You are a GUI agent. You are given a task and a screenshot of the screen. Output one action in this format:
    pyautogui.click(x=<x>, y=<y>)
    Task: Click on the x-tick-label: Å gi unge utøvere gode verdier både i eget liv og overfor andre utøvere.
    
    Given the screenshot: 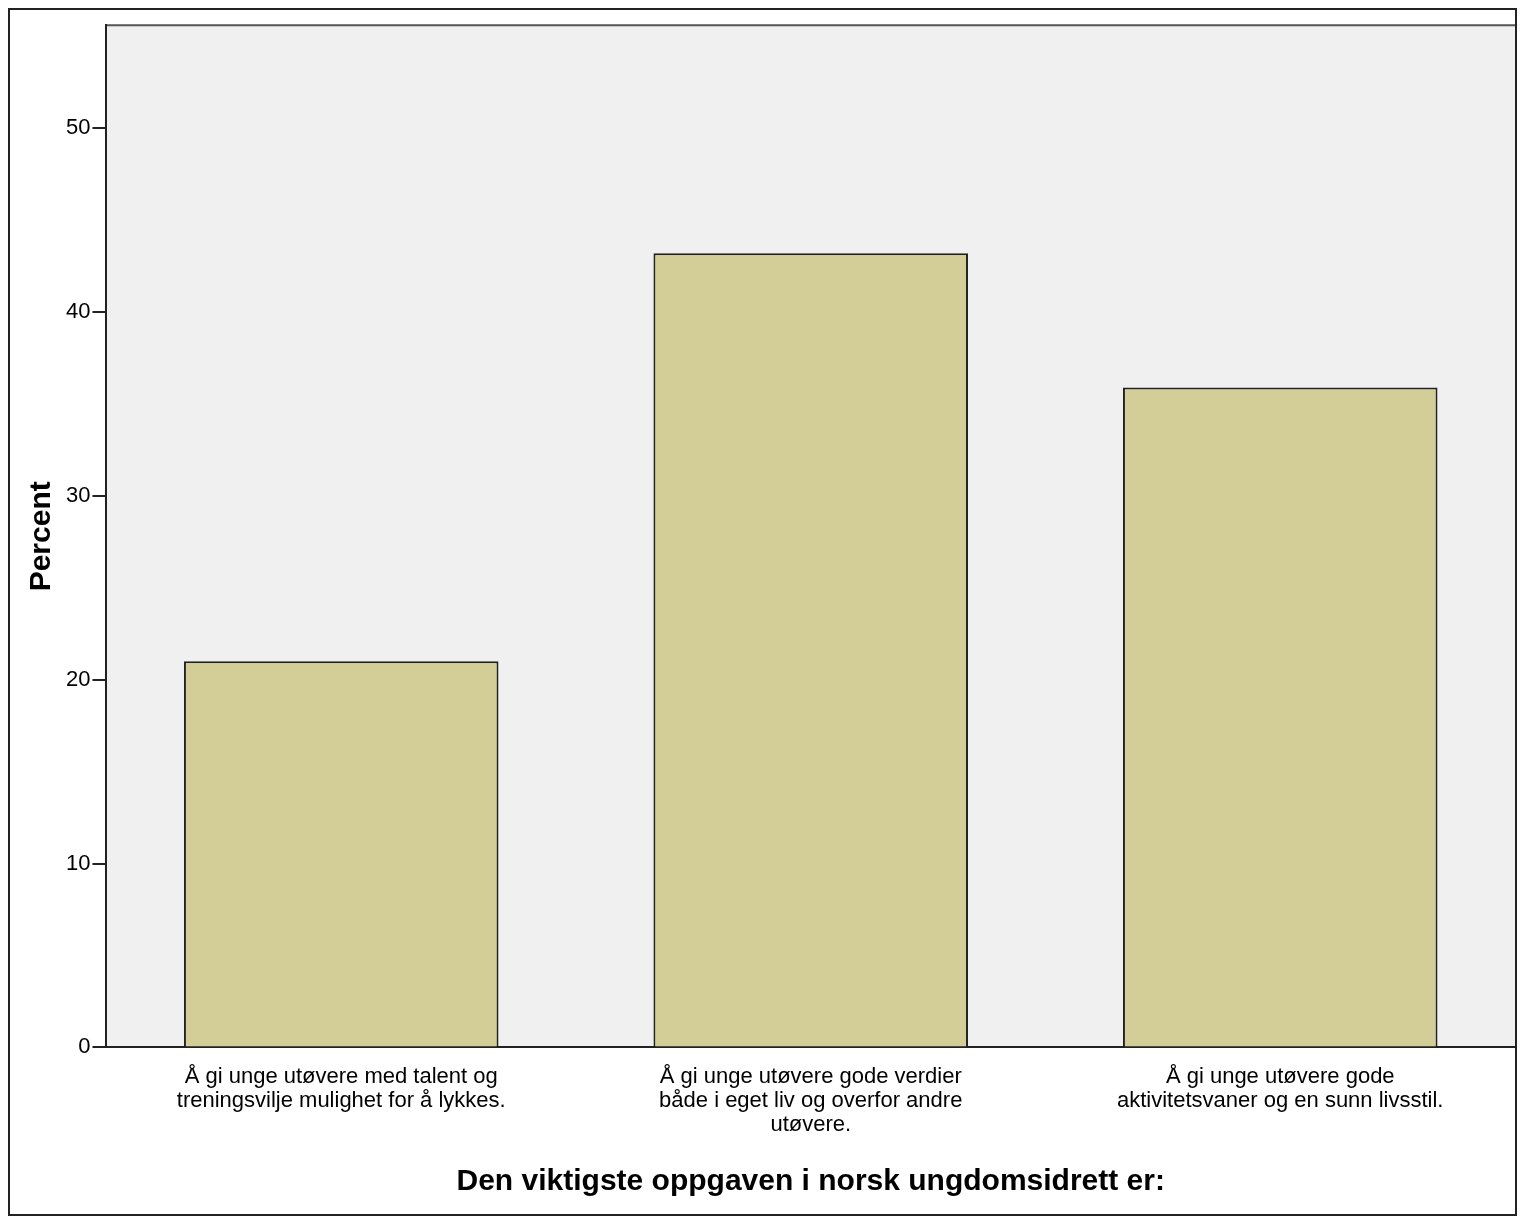 What is the action you would take?
    pyautogui.click(x=811, y=1099)
    